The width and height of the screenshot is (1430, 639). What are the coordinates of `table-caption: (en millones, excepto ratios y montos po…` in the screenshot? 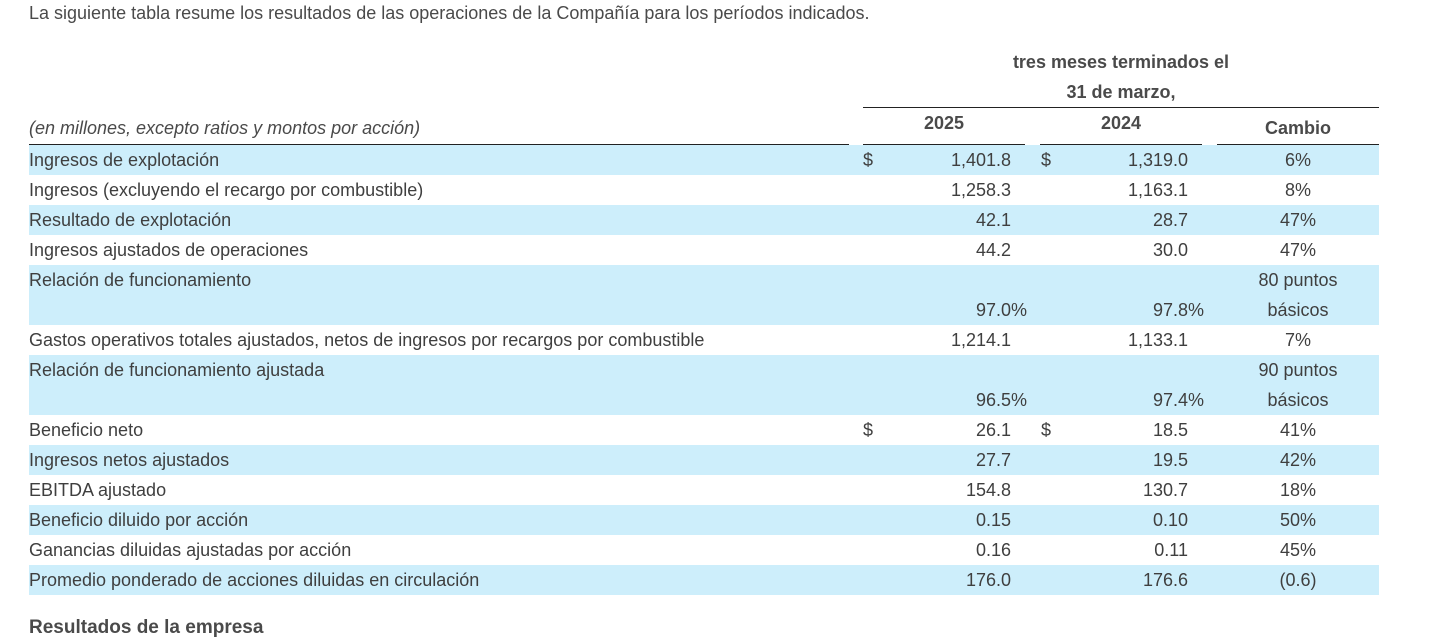 It's located at (225, 128).